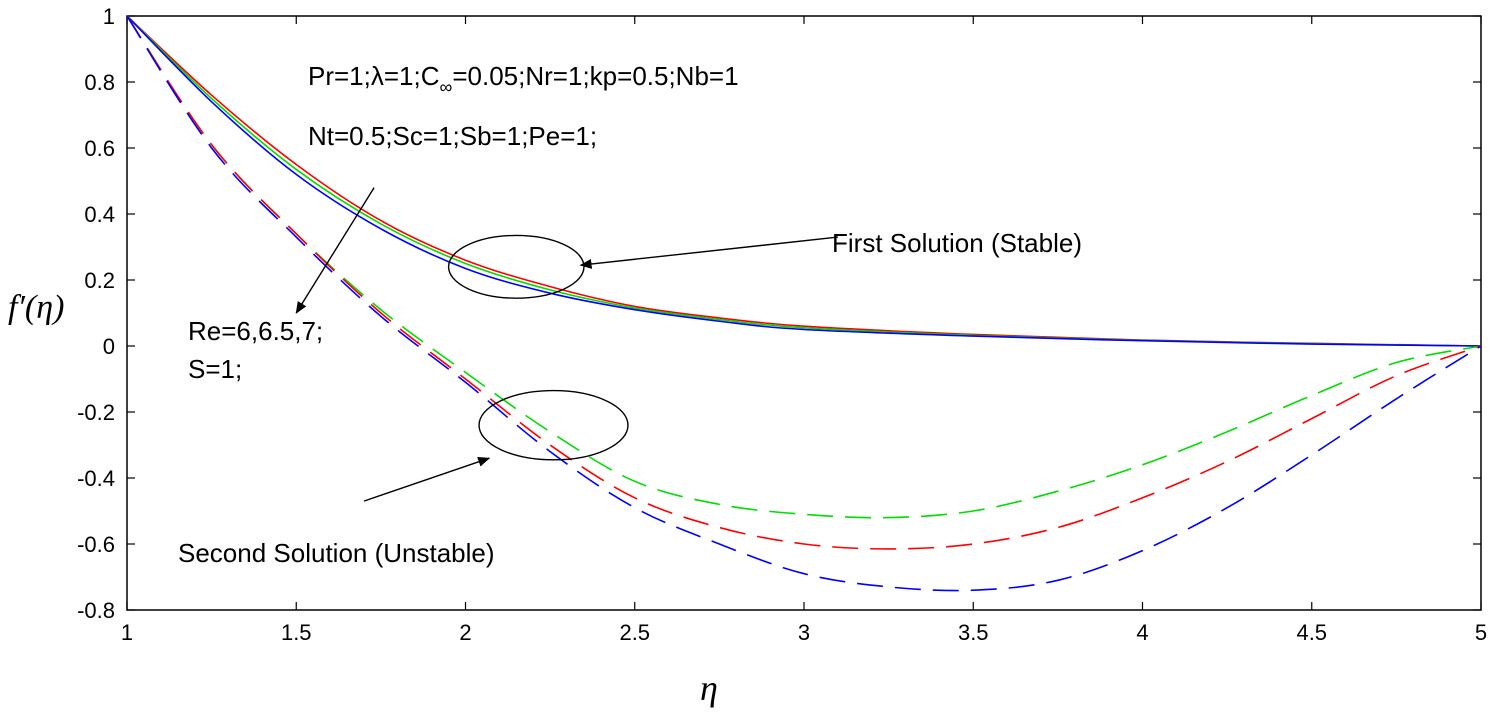 The width and height of the screenshot is (1499, 716). Describe the element at coordinates (427, 479) in the screenshot. I see `second-solution-arrow` at that location.